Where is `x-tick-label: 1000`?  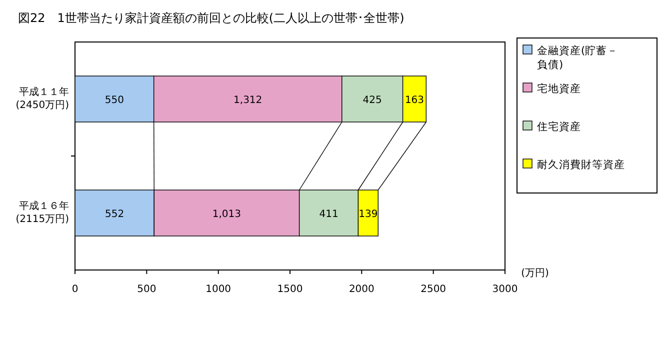 x-tick-label: 1000 is located at coordinates (219, 289).